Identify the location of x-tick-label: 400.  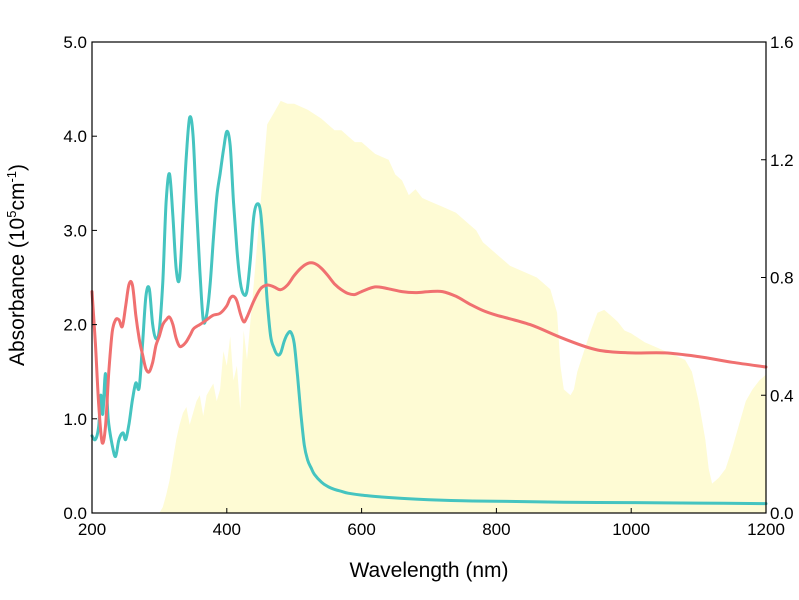
(227, 529).